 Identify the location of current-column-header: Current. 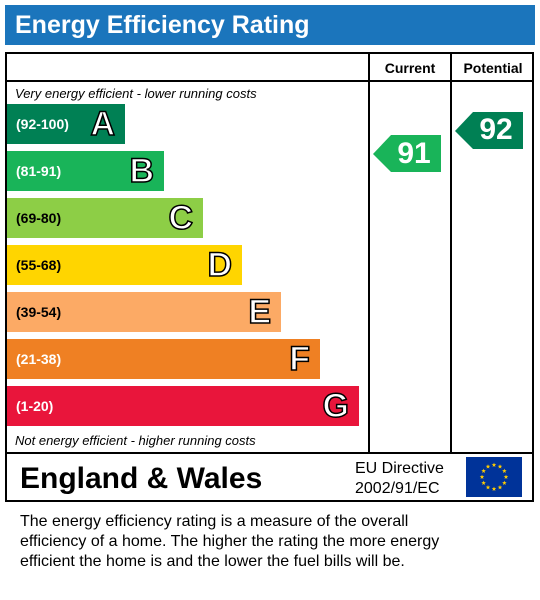
(410, 68).